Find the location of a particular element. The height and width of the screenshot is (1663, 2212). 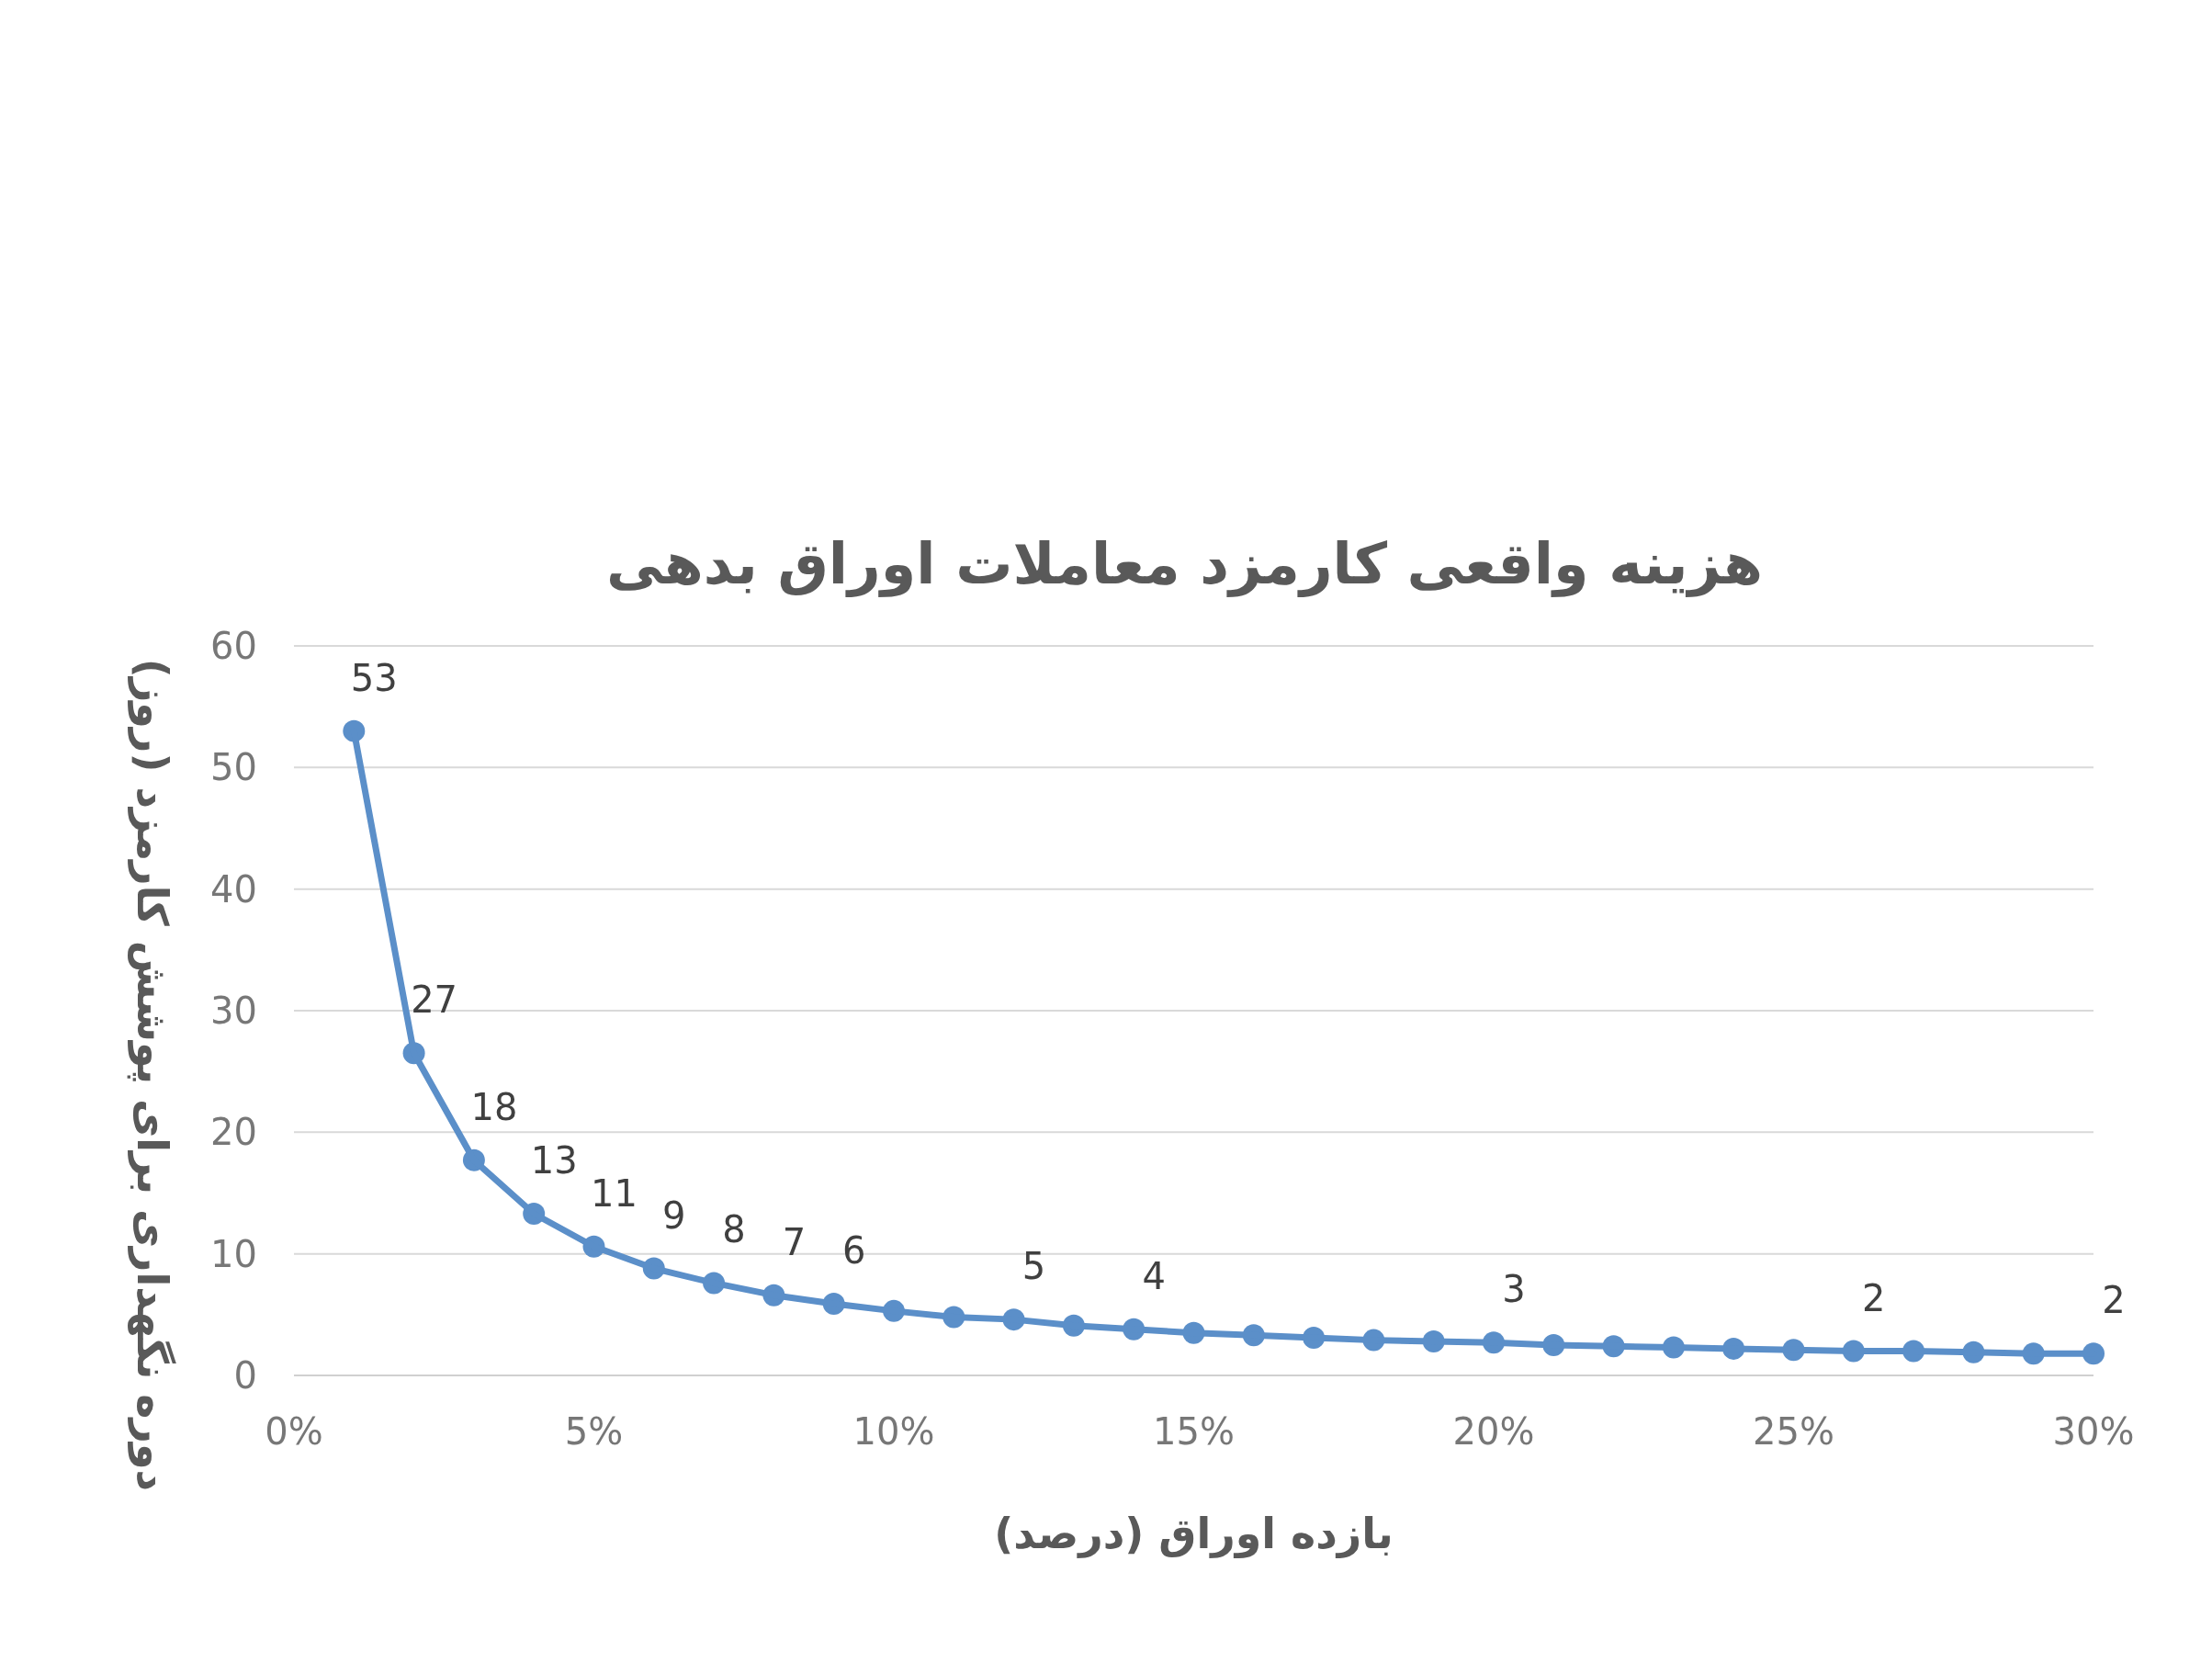

y-tick-label: 20 is located at coordinates (233, 1132).